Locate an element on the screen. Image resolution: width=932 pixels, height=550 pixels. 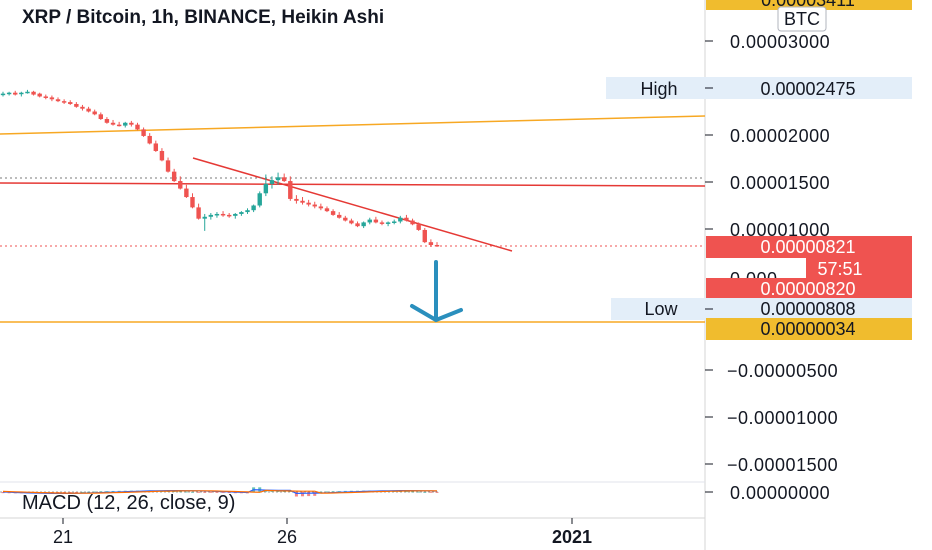
top-partial-label-bg is located at coordinates (809, 5).